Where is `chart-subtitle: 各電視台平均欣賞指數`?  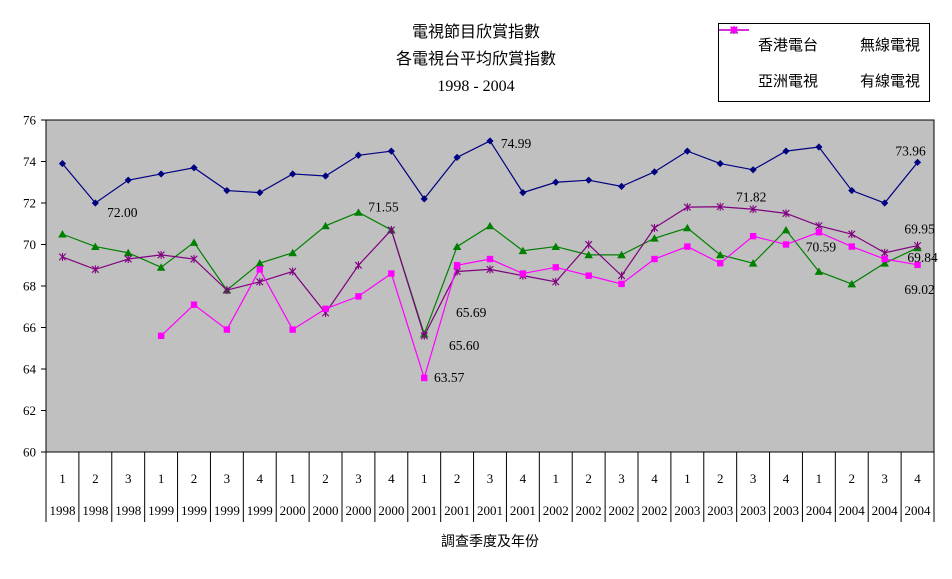 chart-subtitle: 各電視台平均欣賞指數 is located at coordinates (475, 59).